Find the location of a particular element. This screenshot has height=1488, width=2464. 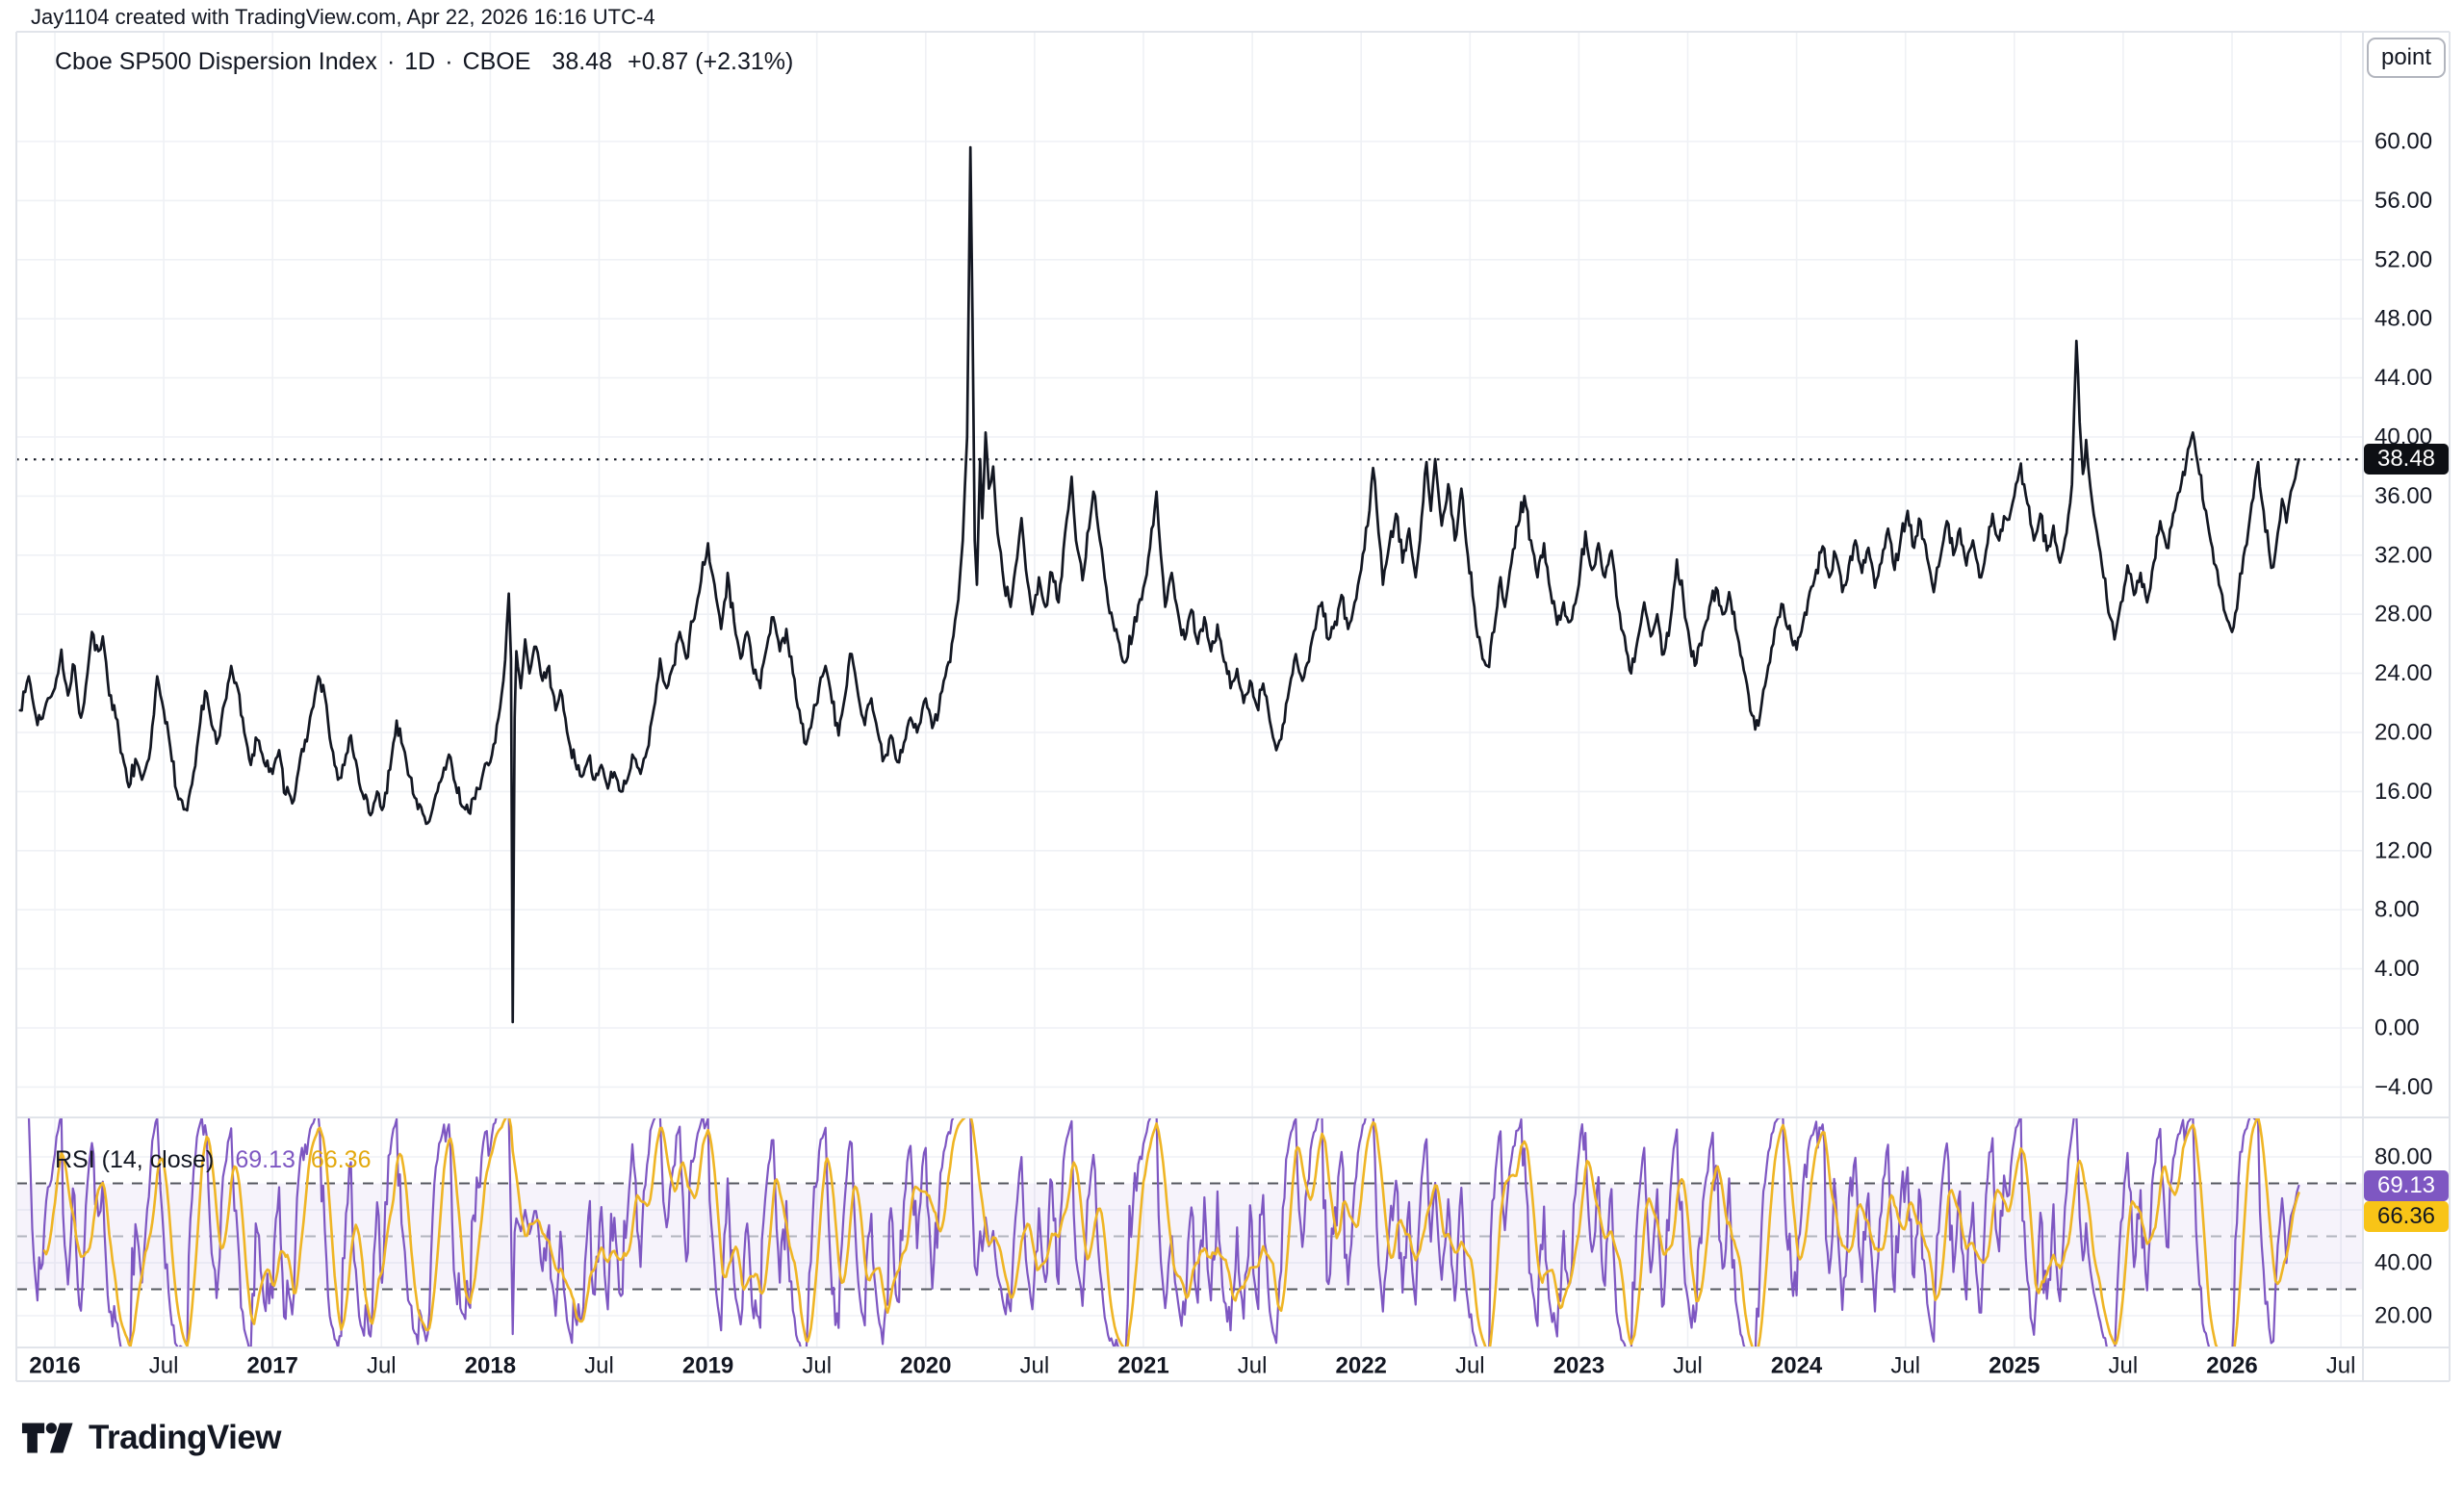

price-unit-button: point is located at coordinates (2406, 58).